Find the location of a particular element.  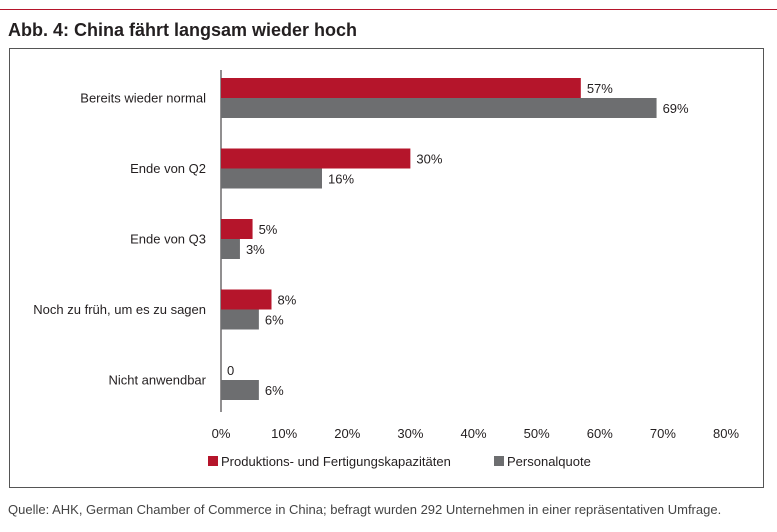

category-label: Bereits wieder normal is located at coordinates (143, 98).